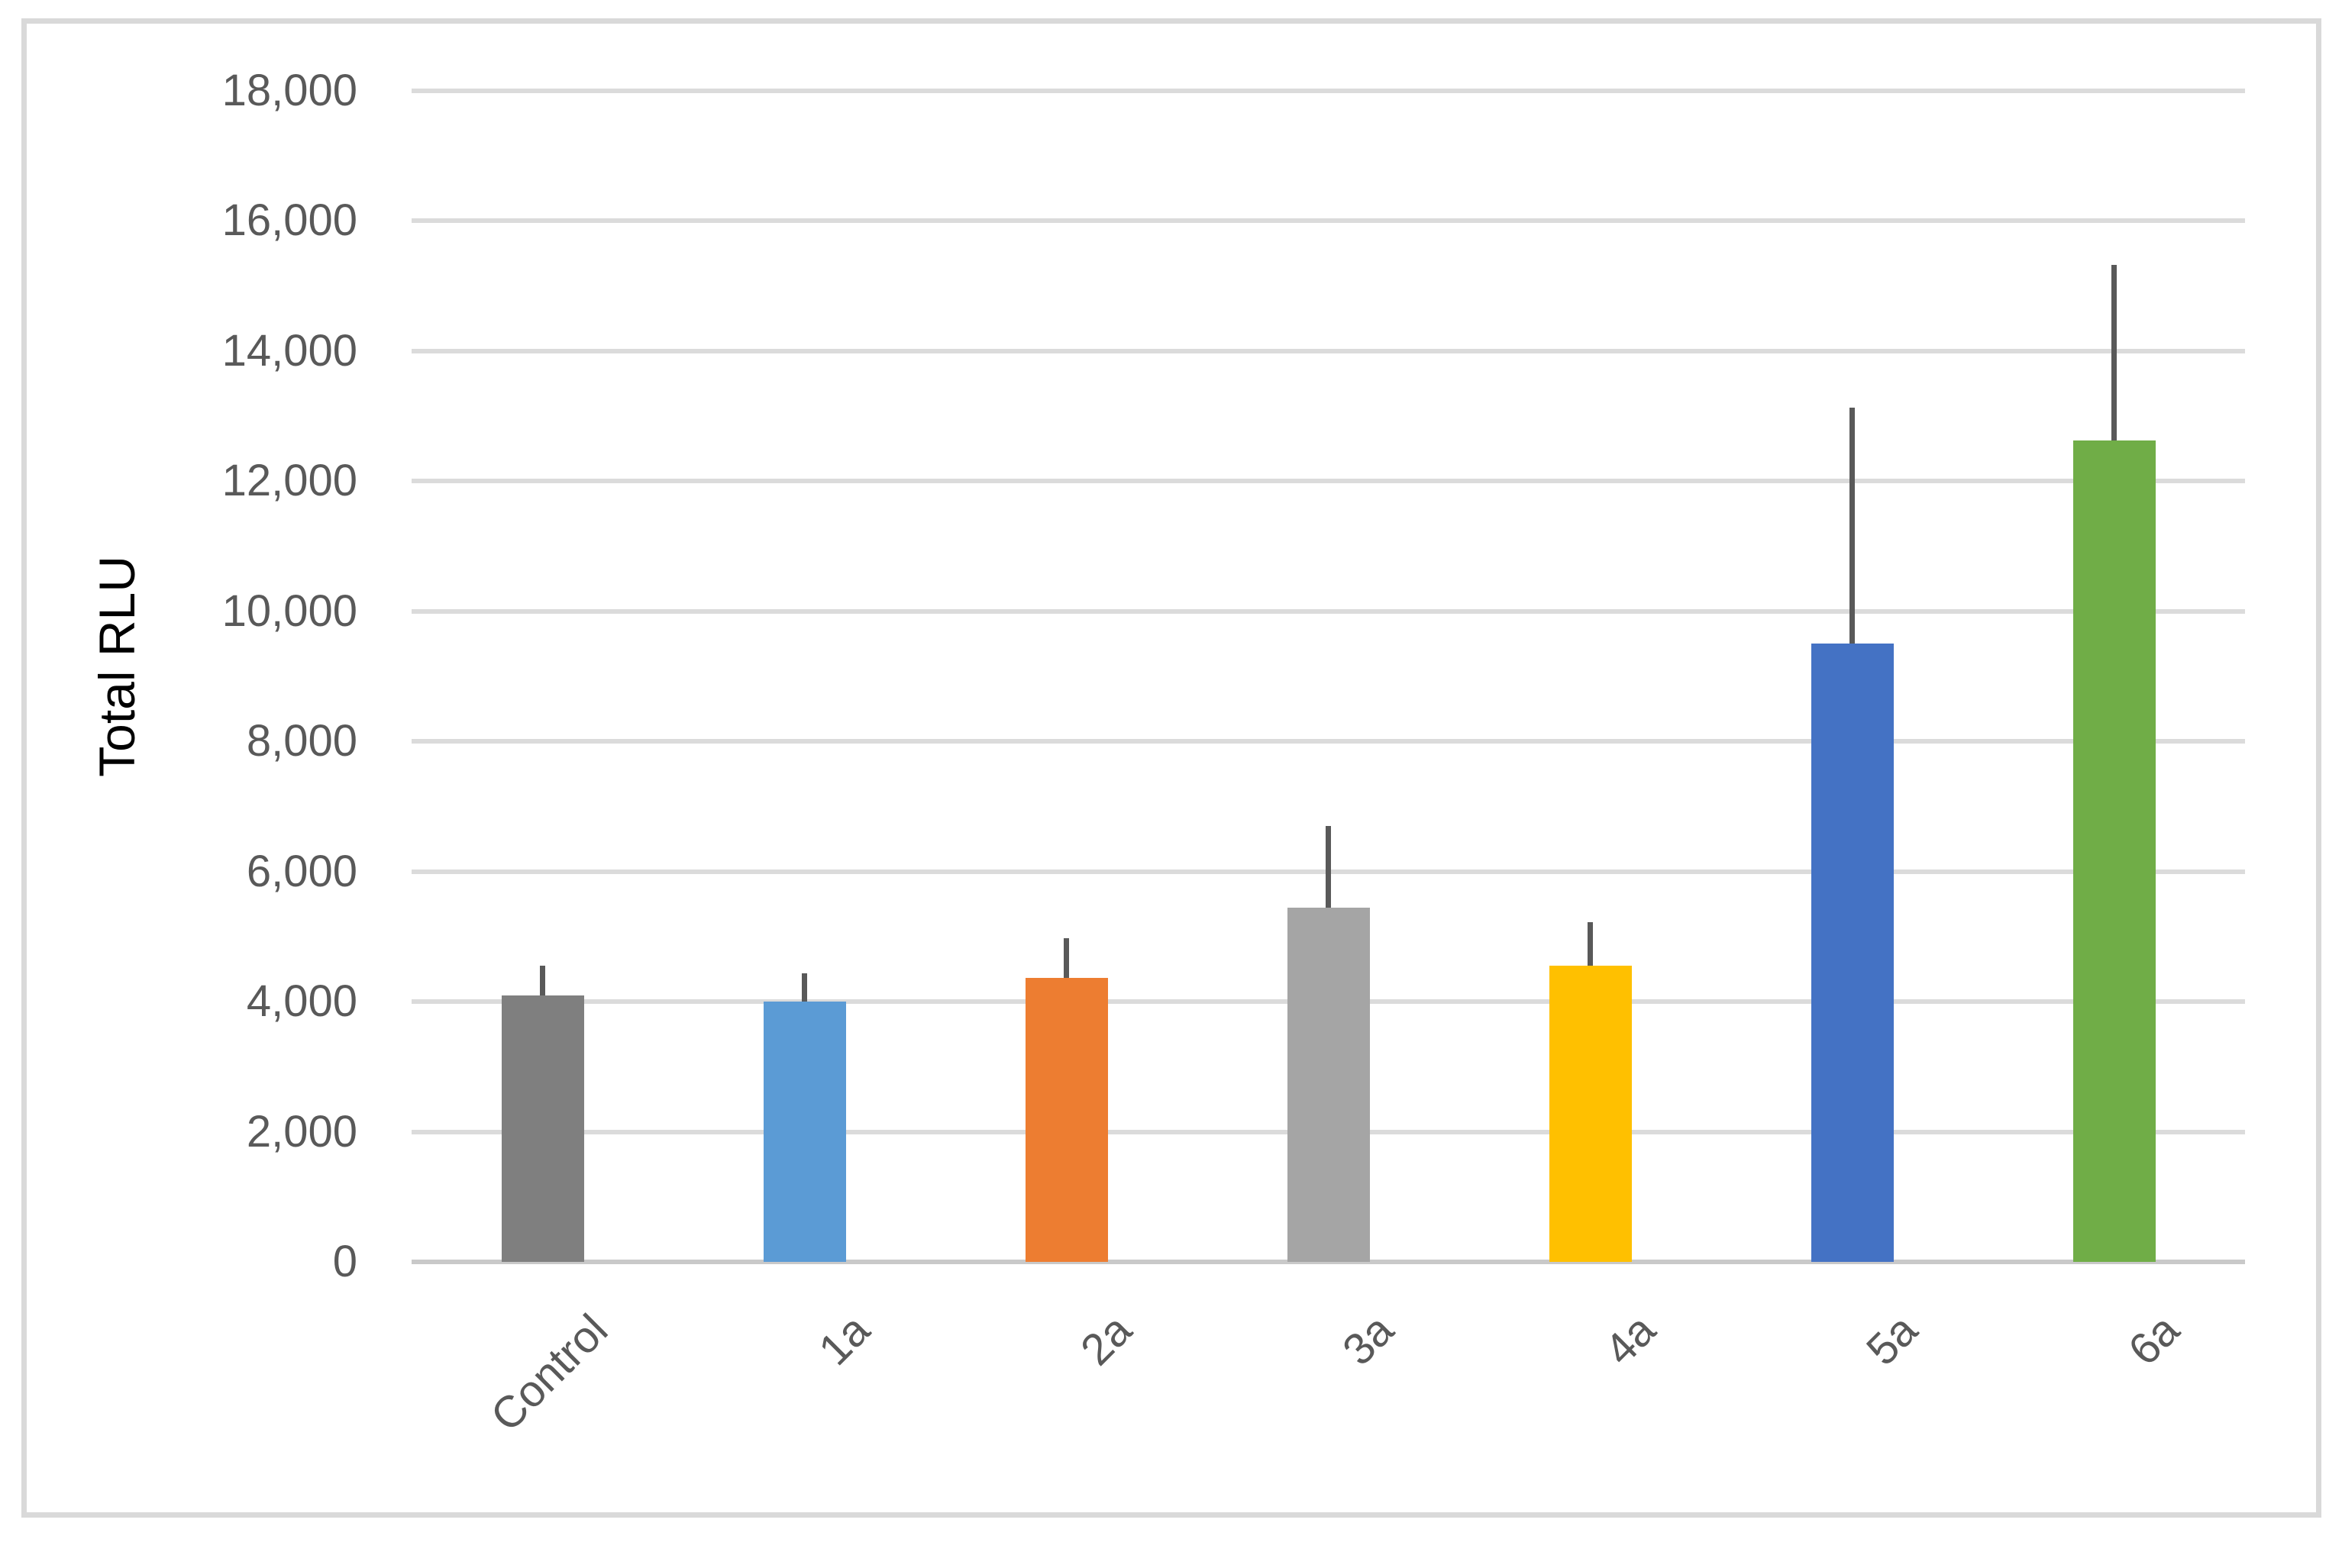  What do you see at coordinates (301, 1001) in the screenshot?
I see `y-tick-label: 4,000` at bounding box center [301, 1001].